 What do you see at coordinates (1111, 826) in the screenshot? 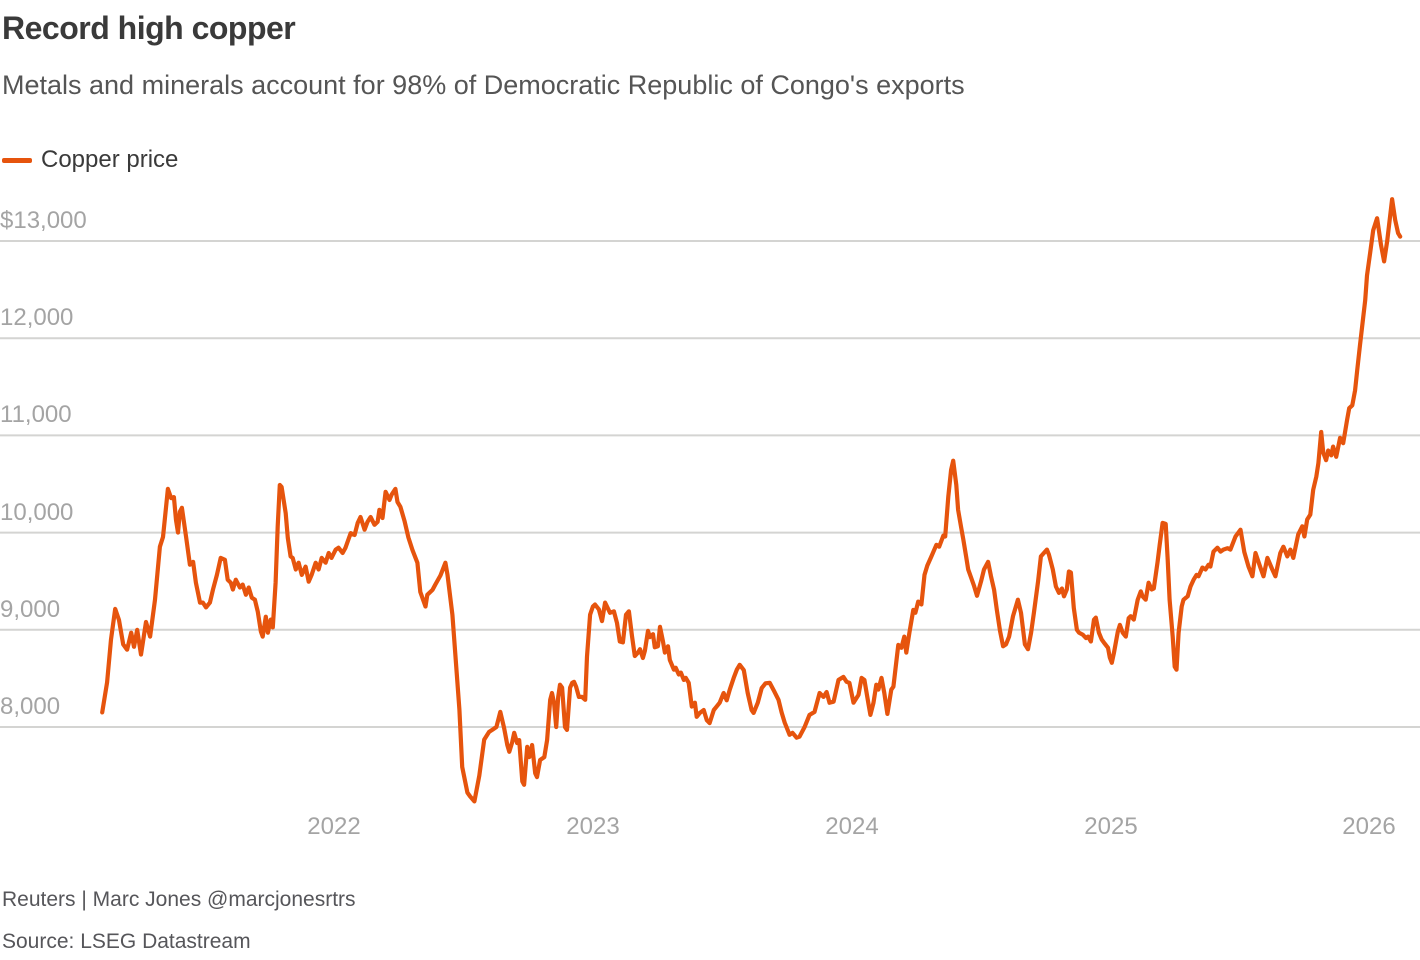
I see `x-axis-tick-label: 2025` at bounding box center [1111, 826].